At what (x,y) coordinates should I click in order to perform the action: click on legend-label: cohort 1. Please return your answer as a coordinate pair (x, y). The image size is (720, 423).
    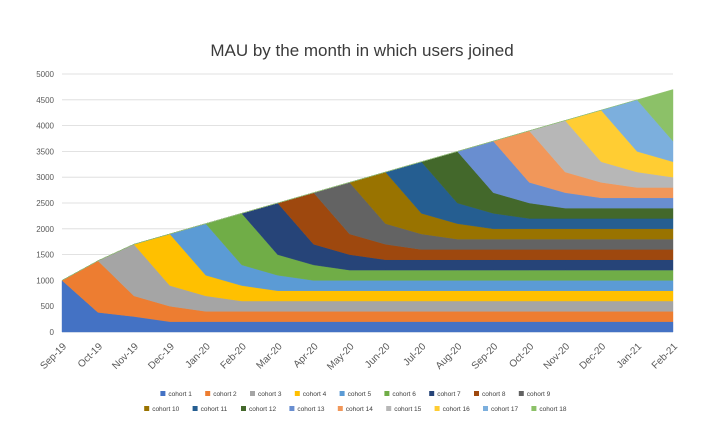
    Looking at the image, I should click on (180, 394).